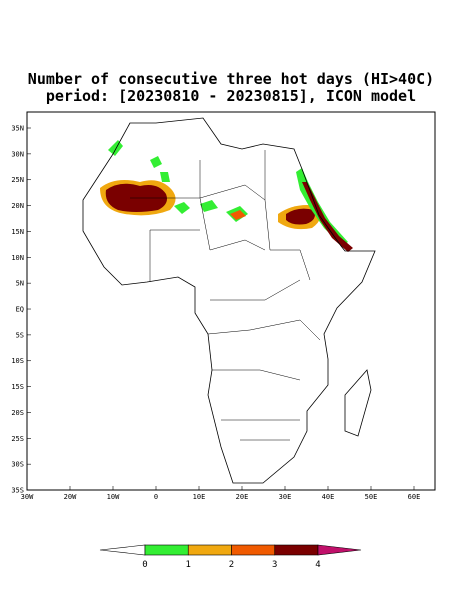 The image size is (463, 605). What do you see at coordinates (17, 154) in the screenshot?
I see `lat-label: 30N` at bounding box center [17, 154].